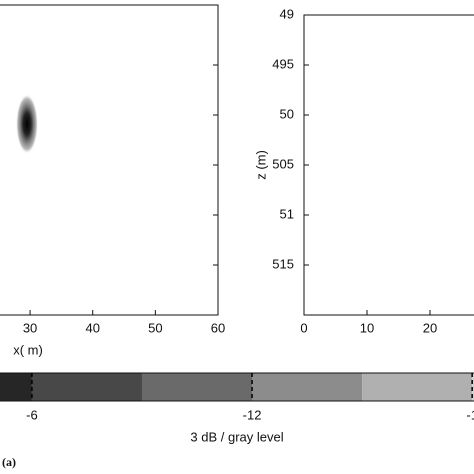 Image resolution: width=474 pixels, height=474 pixels. I want to click on colorbar-label: 3 dB / gray level, so click(236, 436).